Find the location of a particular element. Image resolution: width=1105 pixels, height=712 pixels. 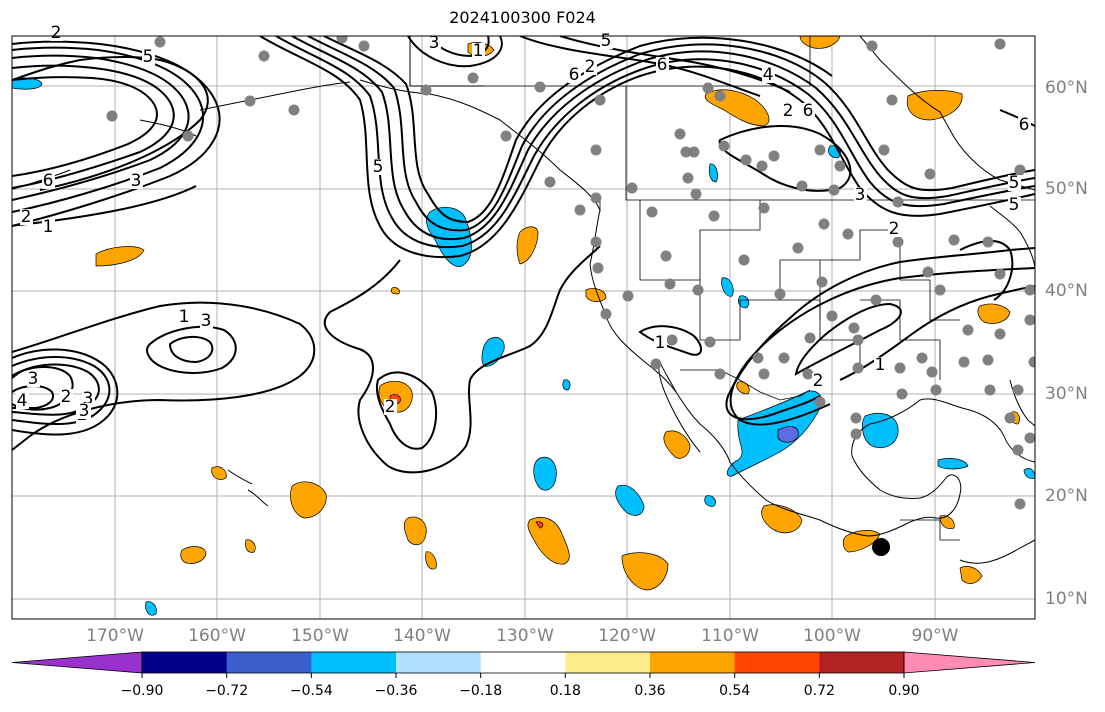

colorbar-extend-max is located at coordinates (969, 662).